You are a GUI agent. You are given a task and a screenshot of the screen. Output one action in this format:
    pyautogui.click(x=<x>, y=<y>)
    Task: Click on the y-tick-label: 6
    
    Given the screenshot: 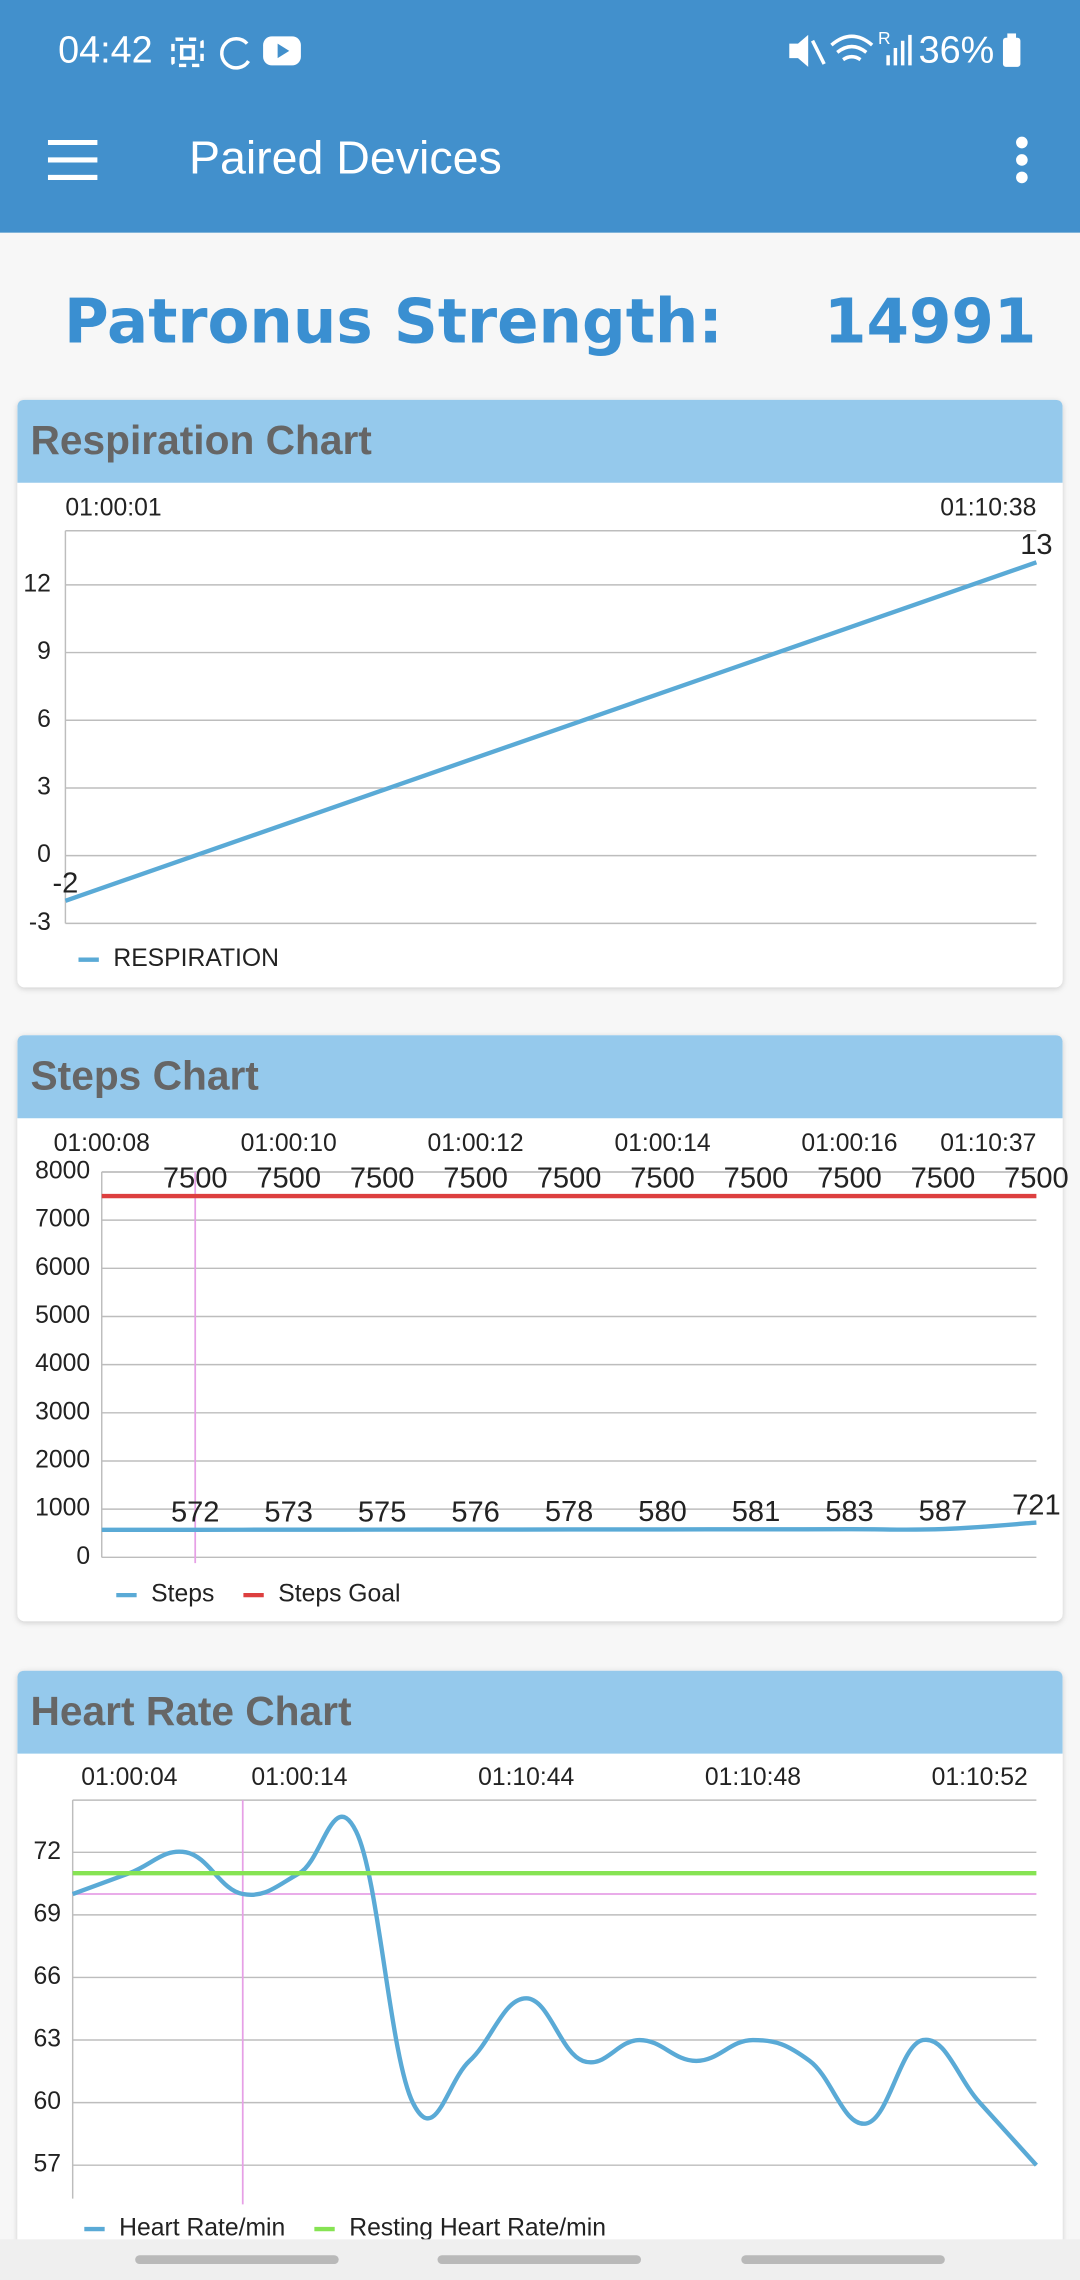 What is the action you would take?
    pyautogui.click(x=44, y=719)
    